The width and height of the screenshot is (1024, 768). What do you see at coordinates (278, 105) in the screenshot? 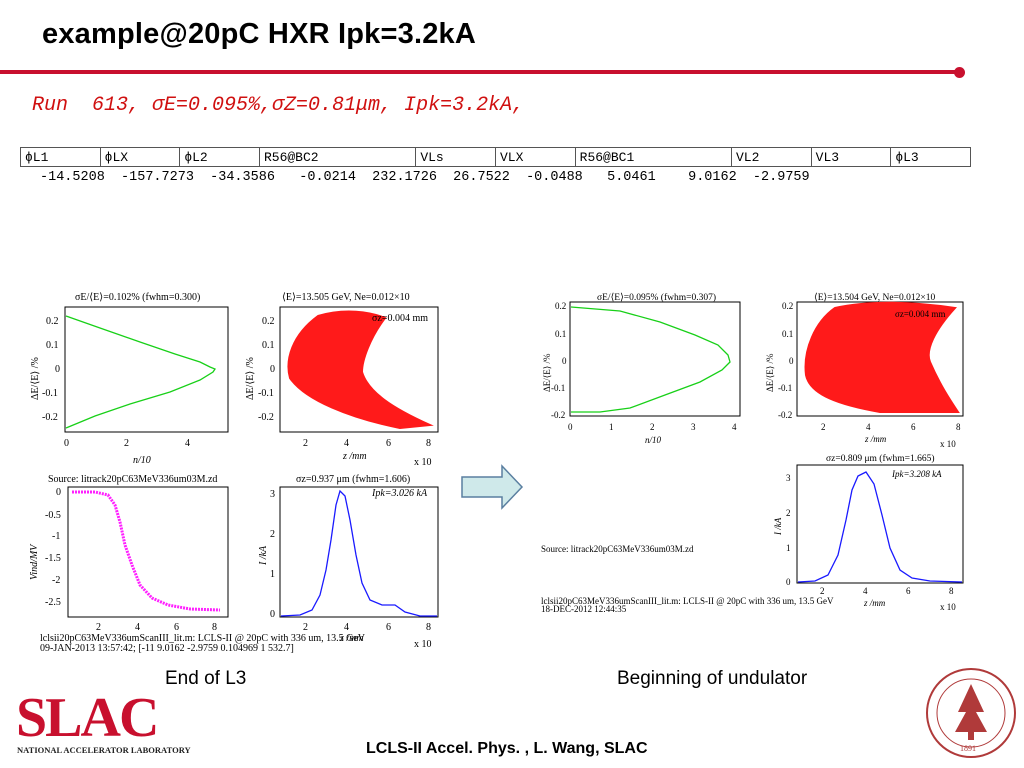
I see `run-summary: Run 613, σE=0.095%,σZ=0.81μm, Ipk=3.2kA,` at bounding box center [278, 105].